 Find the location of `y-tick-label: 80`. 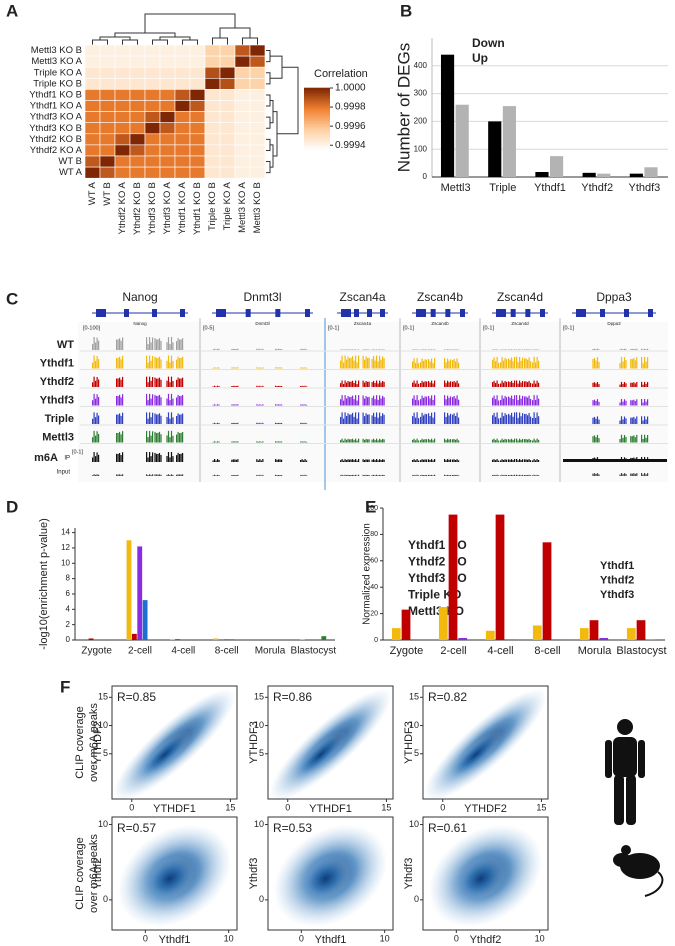

y-tick-label: 80 is located at coordinates (374, 534).